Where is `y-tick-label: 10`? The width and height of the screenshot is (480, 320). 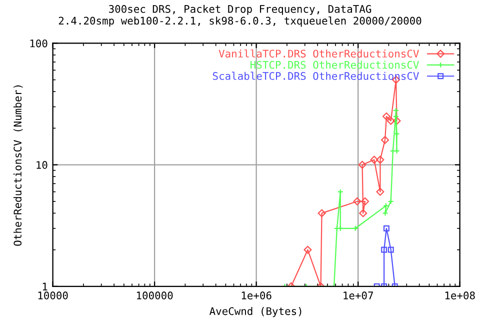
y-tick-label: 10 is located at coordinates (42, 165).